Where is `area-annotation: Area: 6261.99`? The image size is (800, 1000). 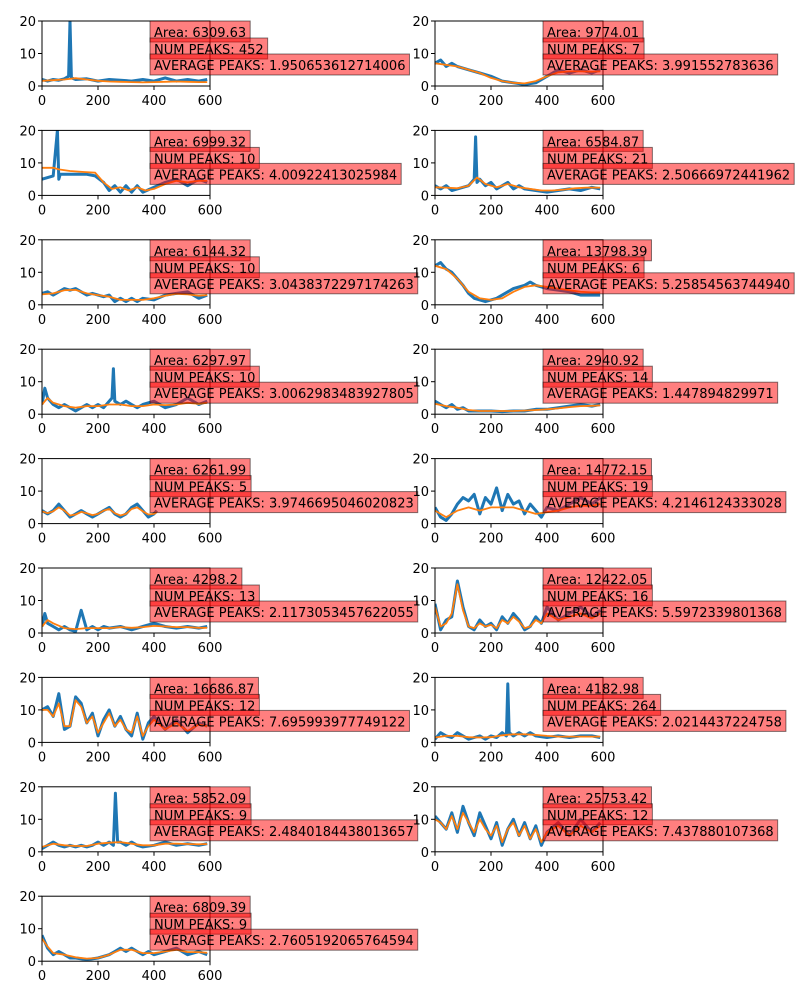 area-annotation: Area: 6261.99 is located at coordinates (200, 471).